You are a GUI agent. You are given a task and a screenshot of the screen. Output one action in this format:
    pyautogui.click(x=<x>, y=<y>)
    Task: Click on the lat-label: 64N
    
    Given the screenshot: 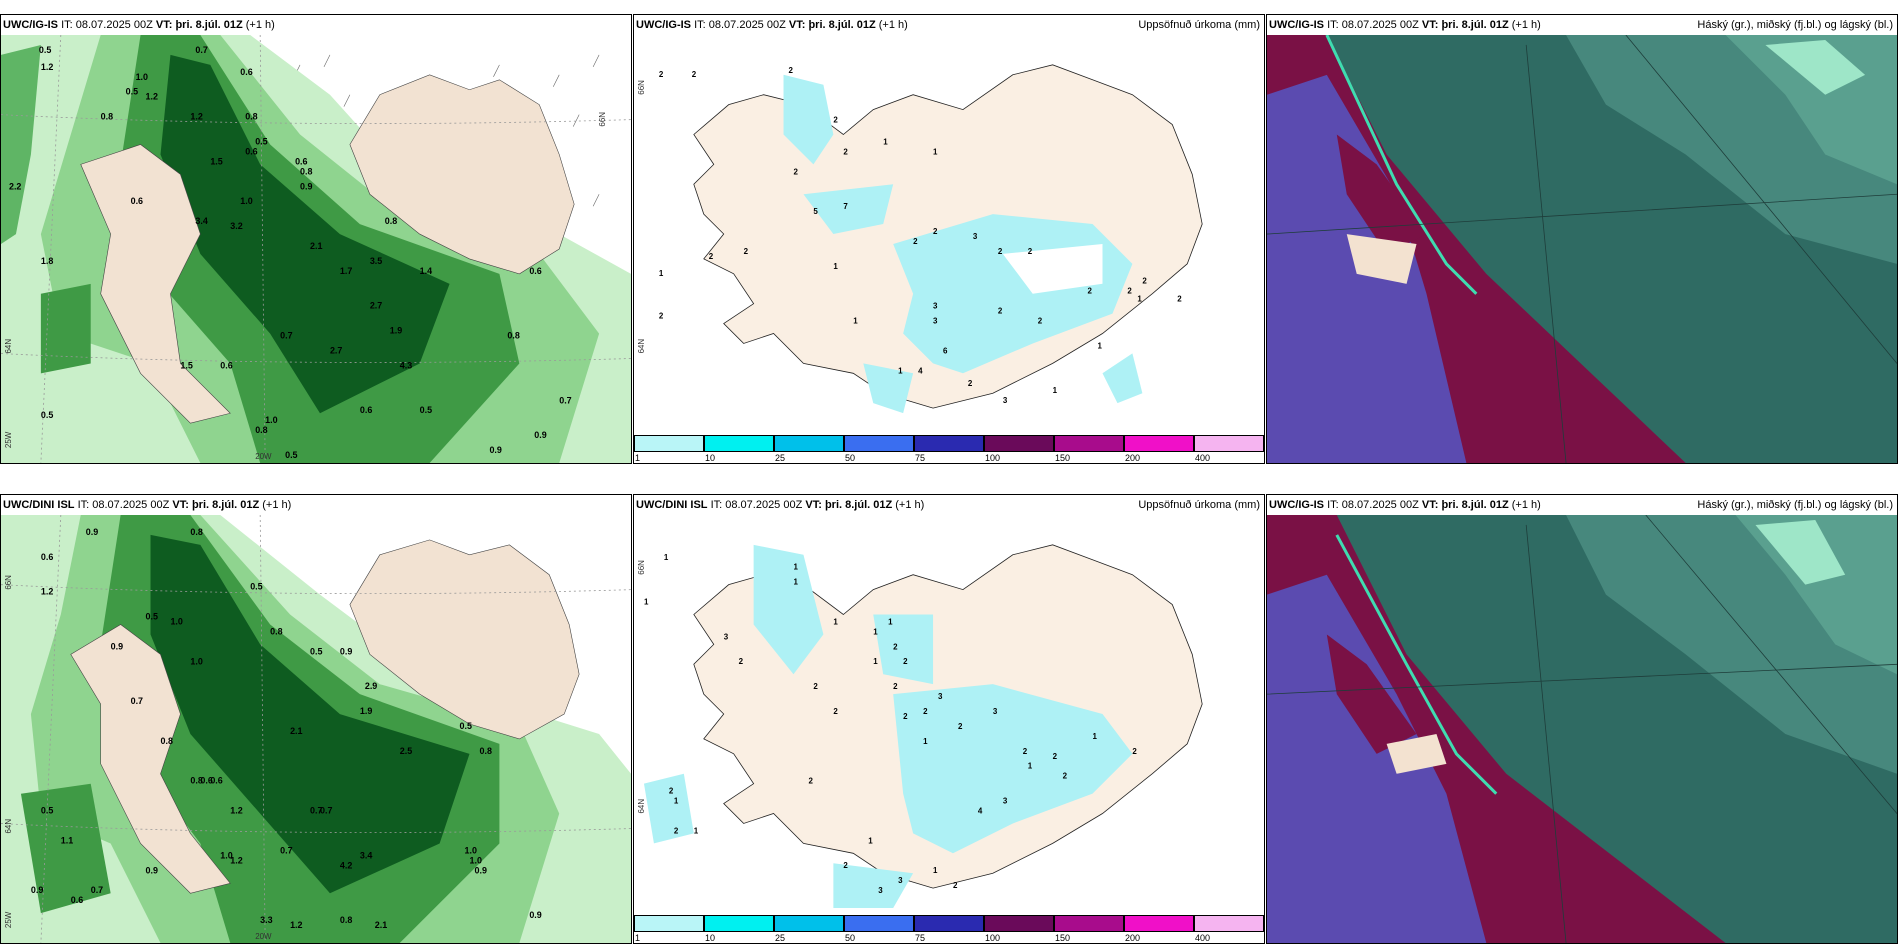 What is the action you would take?
    pyautogui.click(x=8, y=346)
    